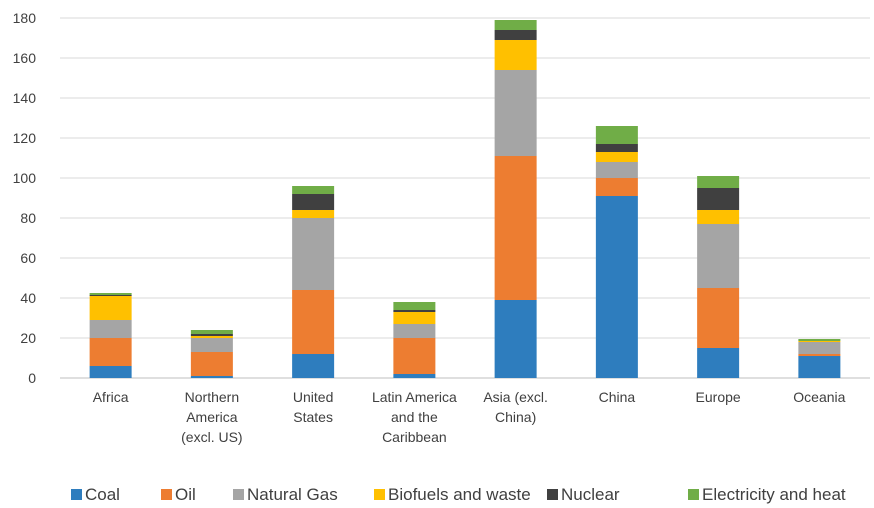 This screenshot has height=508, width=874. Describe the element at coordinates (25, 178) in the screenshot. I see `y-tick-label: 100` at that location.